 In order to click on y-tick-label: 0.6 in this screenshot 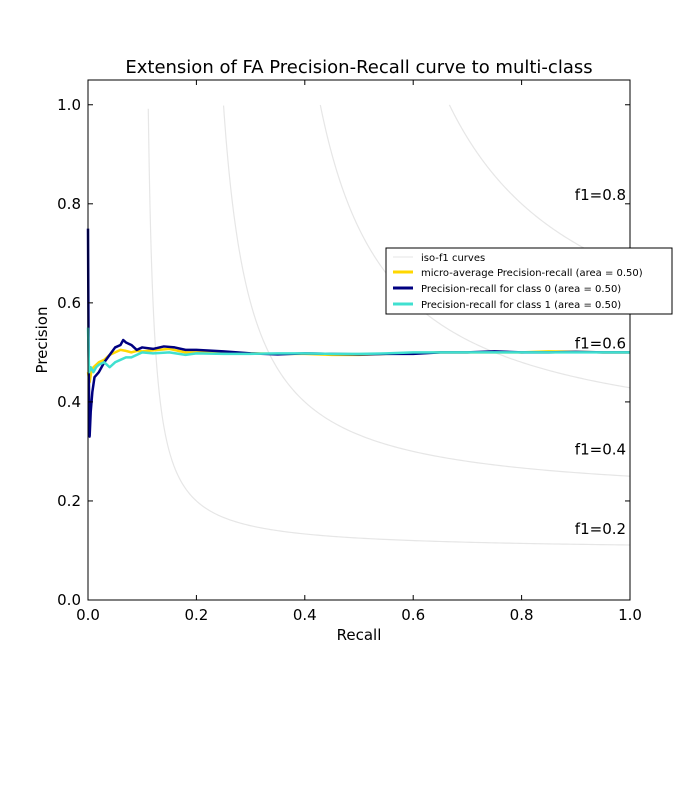, I will do `click(69, 303)`.